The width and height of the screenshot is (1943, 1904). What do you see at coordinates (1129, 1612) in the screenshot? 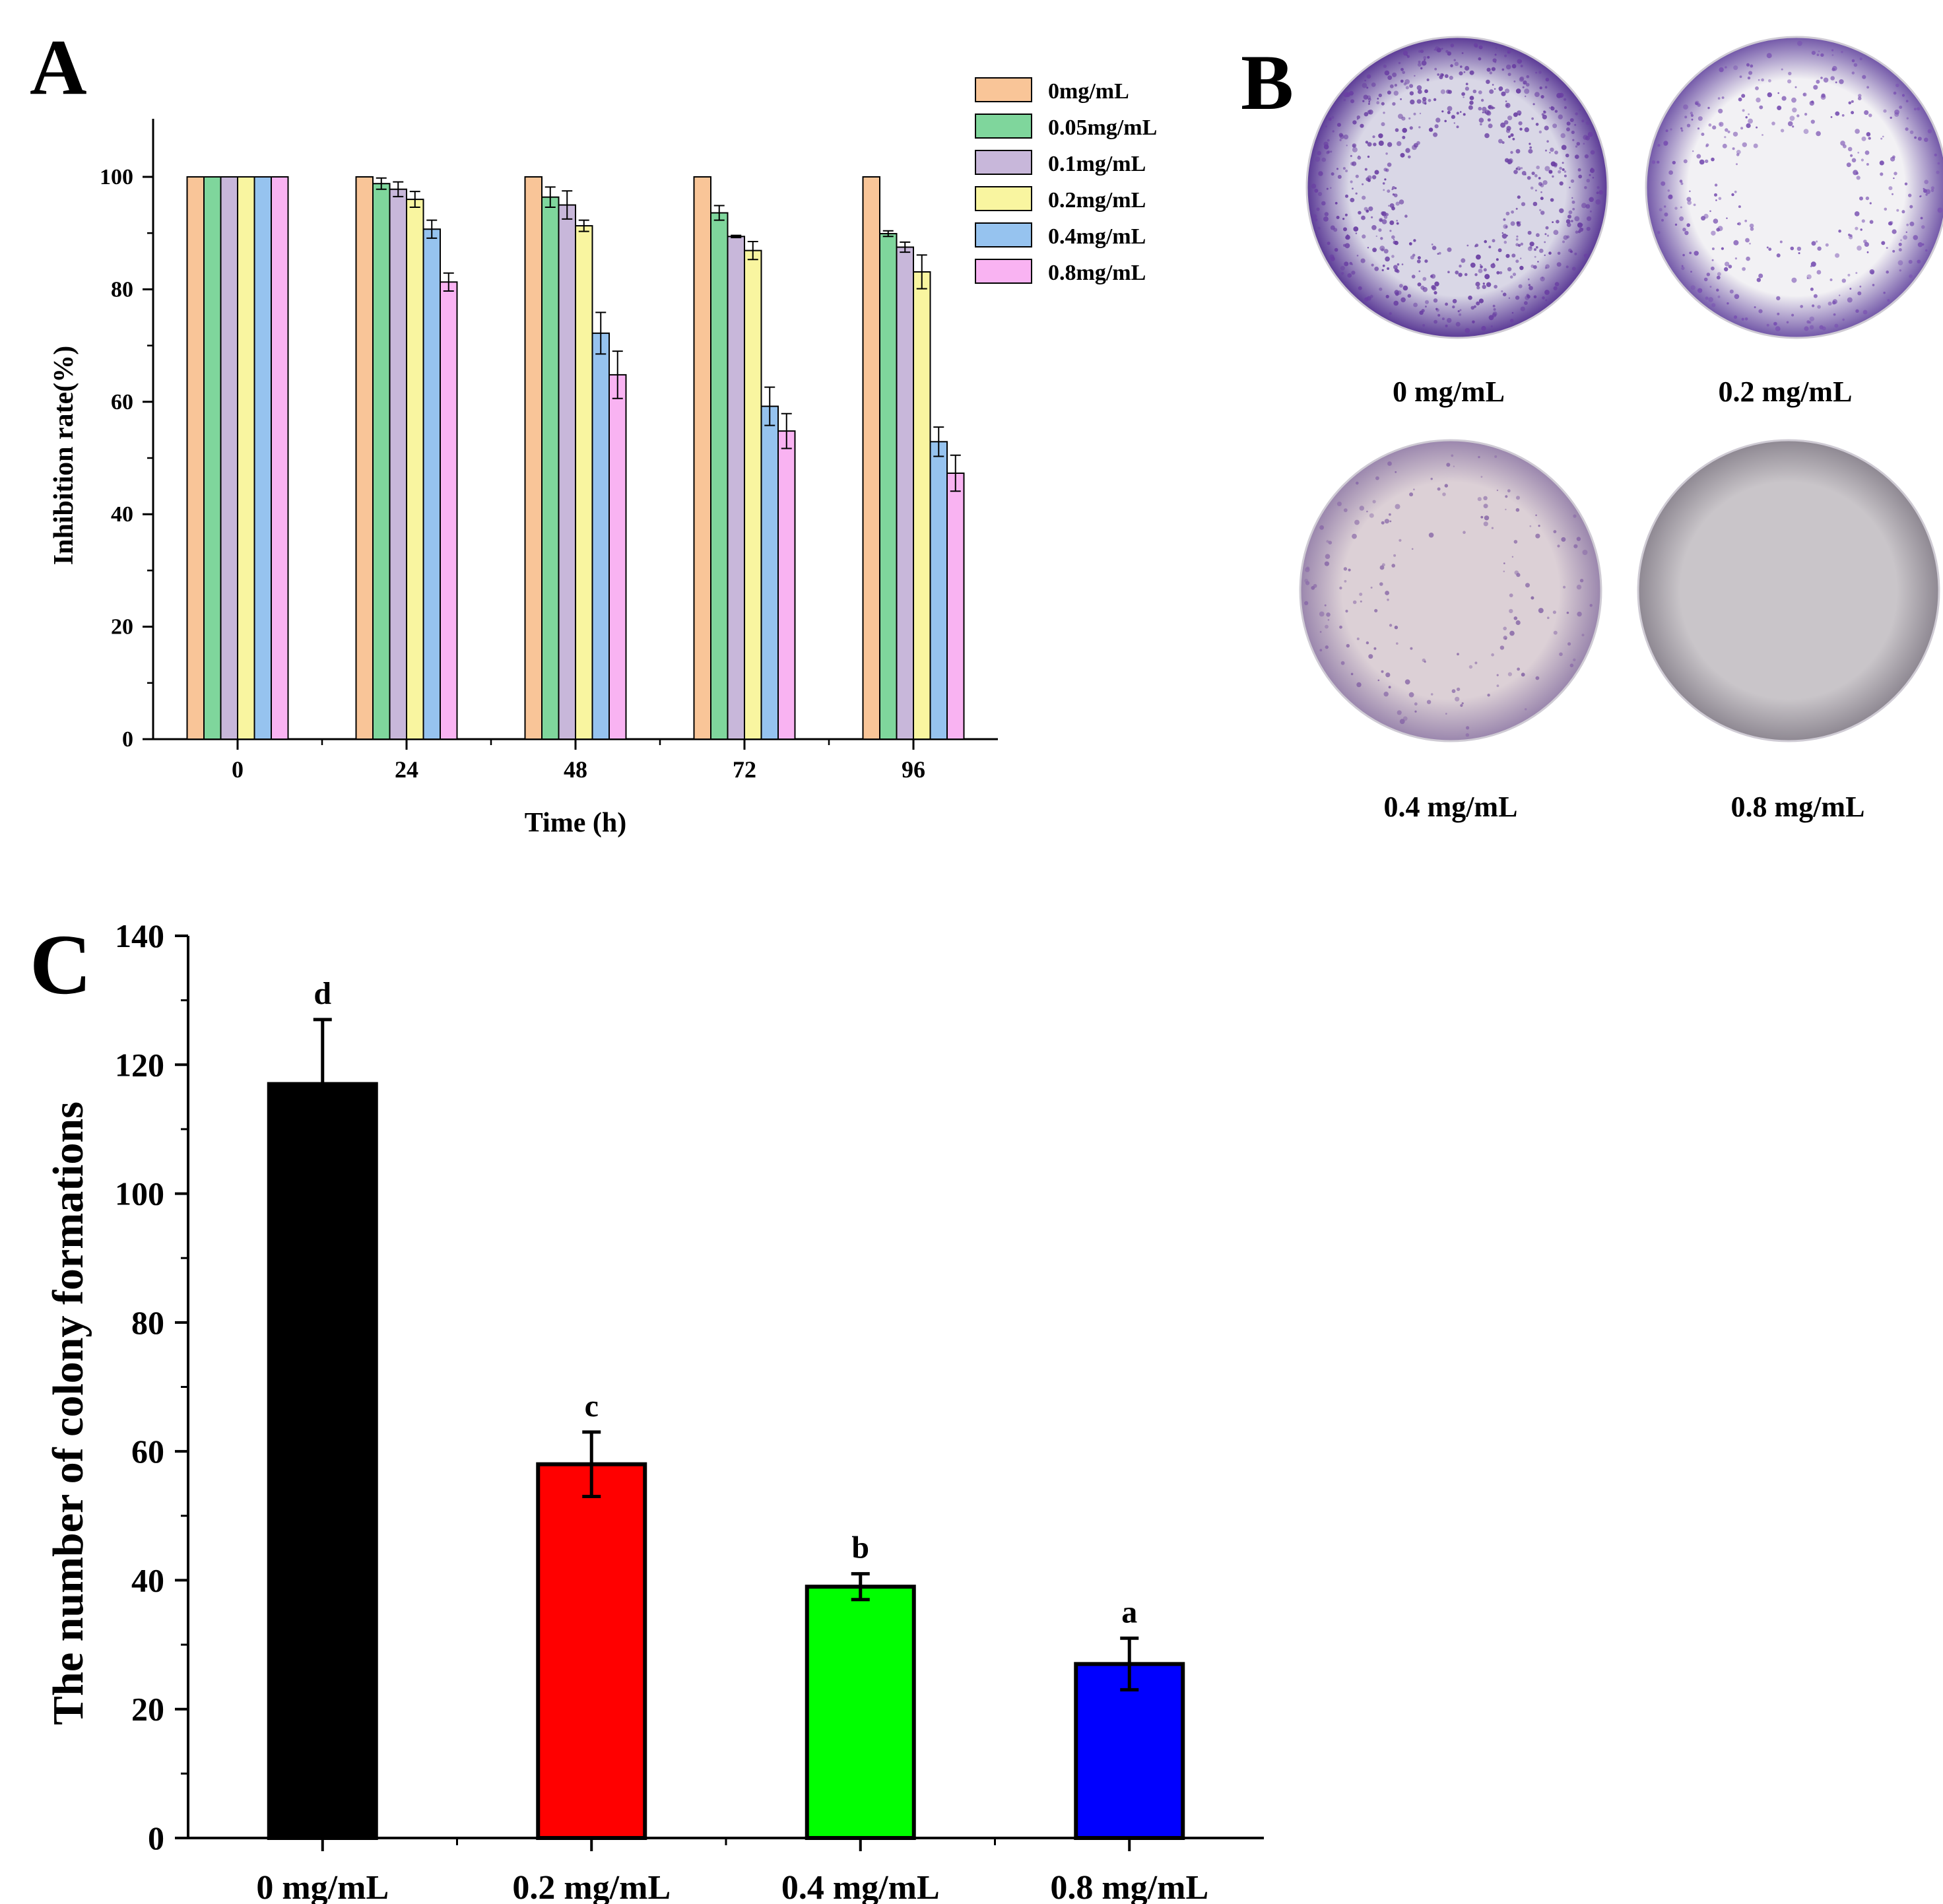
I see `significance-letter: a` at bounding box center [1129, 1612].